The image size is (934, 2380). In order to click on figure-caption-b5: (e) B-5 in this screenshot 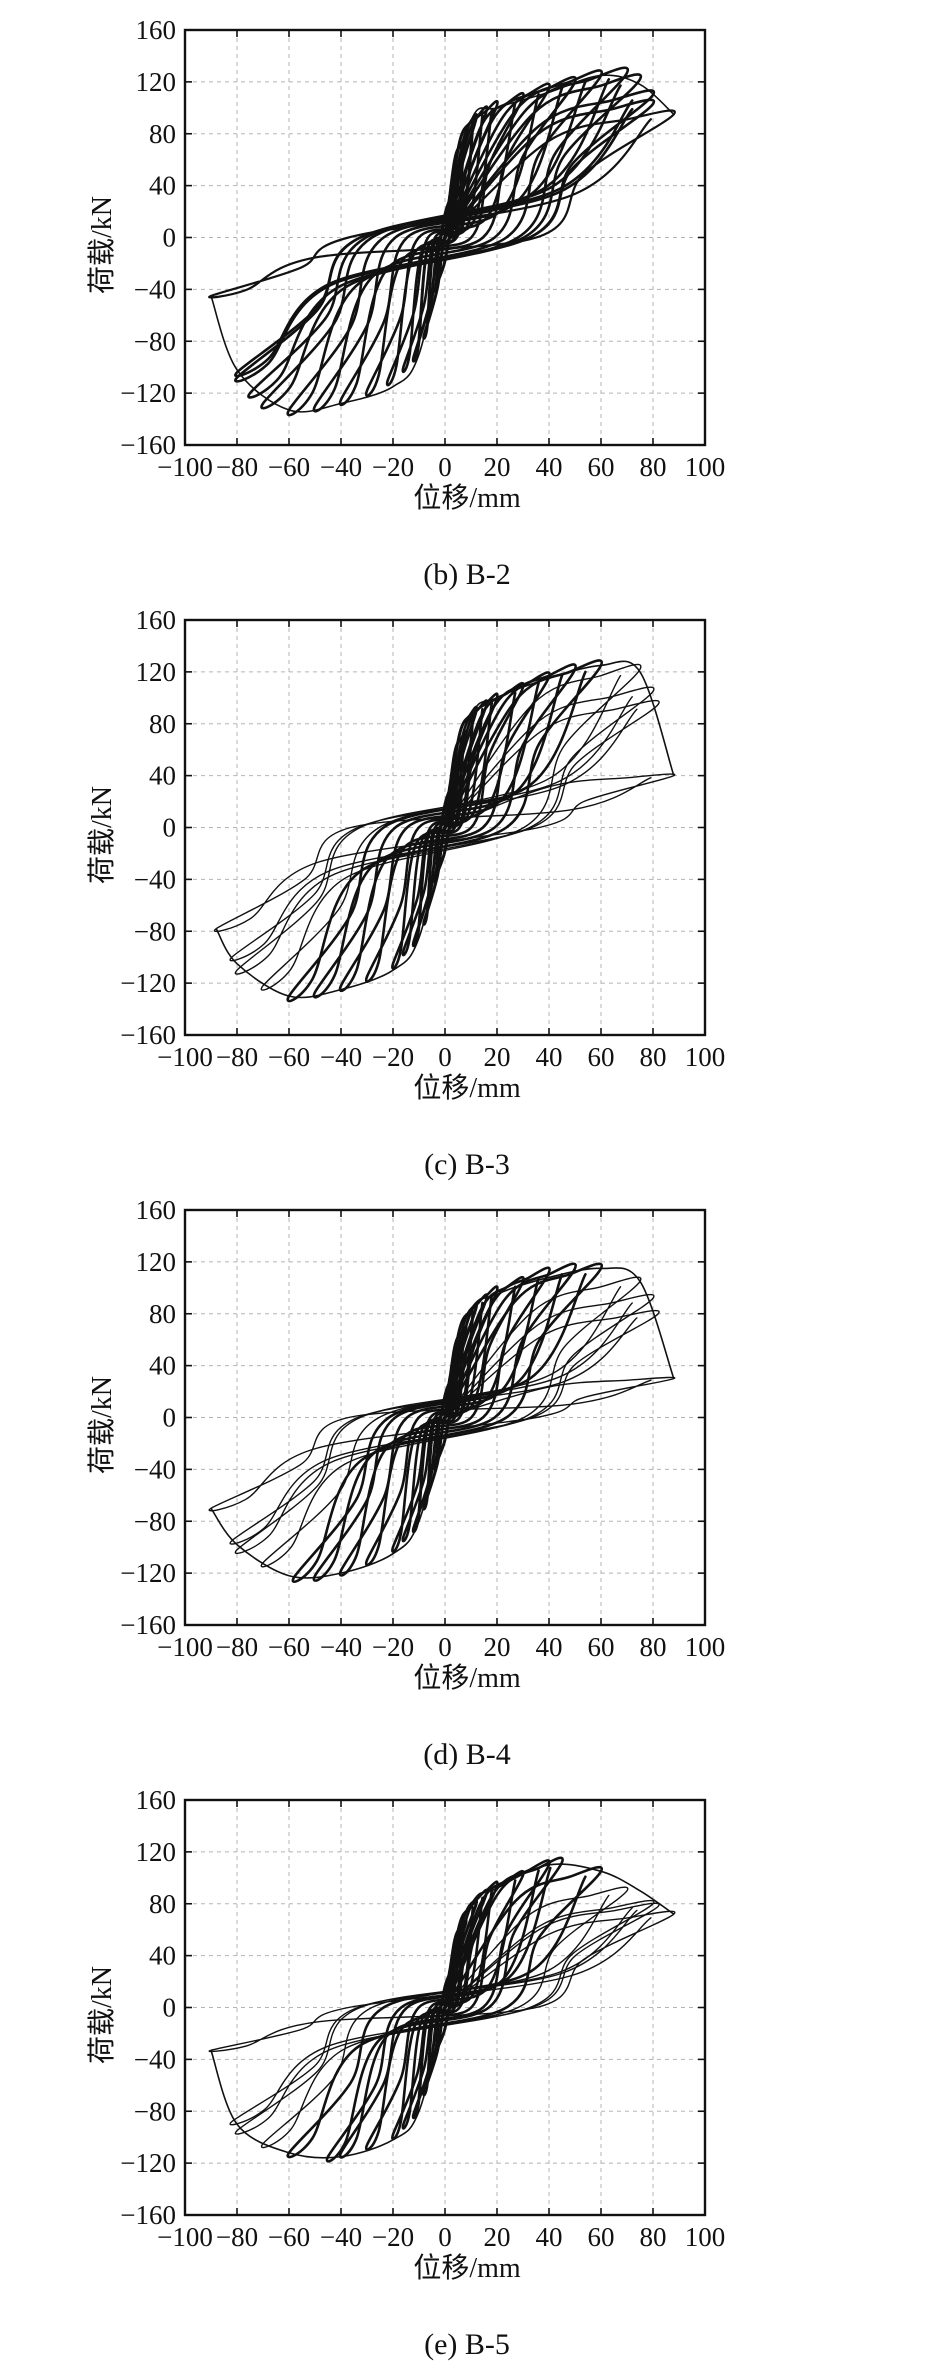, I will do `click(467, 2344)`.